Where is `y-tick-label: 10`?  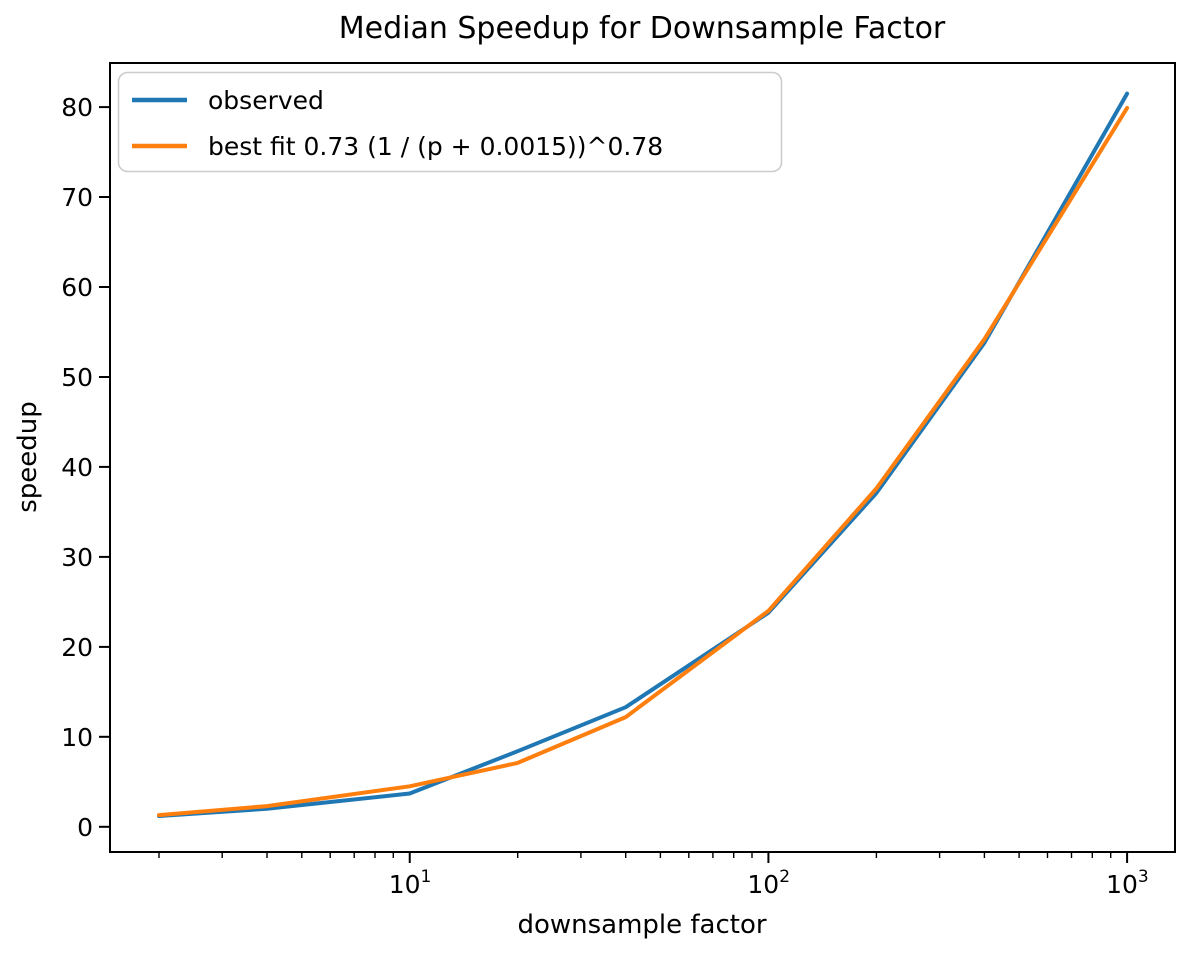
y-tick-label: 10 is located at coordinates (77, 737).